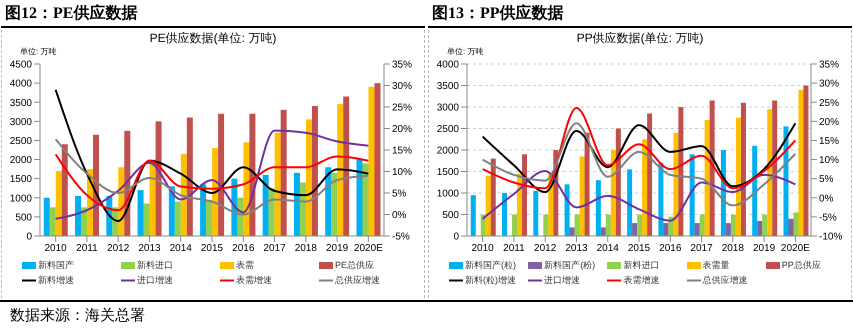 Image resolution: width=853 pixels, height=334 pixels. Describe the element at coordinates (402, 86) in the screenshot. I see `y2-tick-label: 30%` at that location.